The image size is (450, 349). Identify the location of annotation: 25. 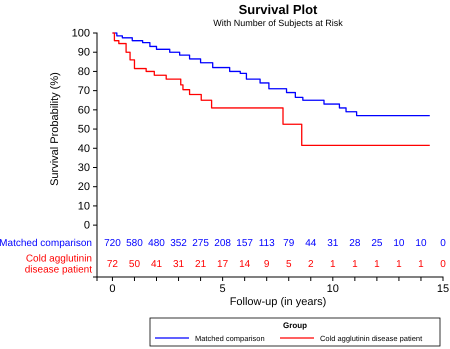
(377, 243).